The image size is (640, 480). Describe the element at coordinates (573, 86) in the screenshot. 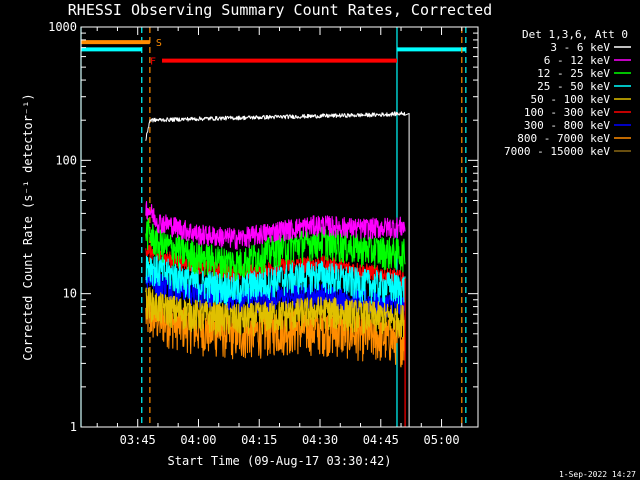

I see `legend-label-3: 25 - 50 keV` at that location.